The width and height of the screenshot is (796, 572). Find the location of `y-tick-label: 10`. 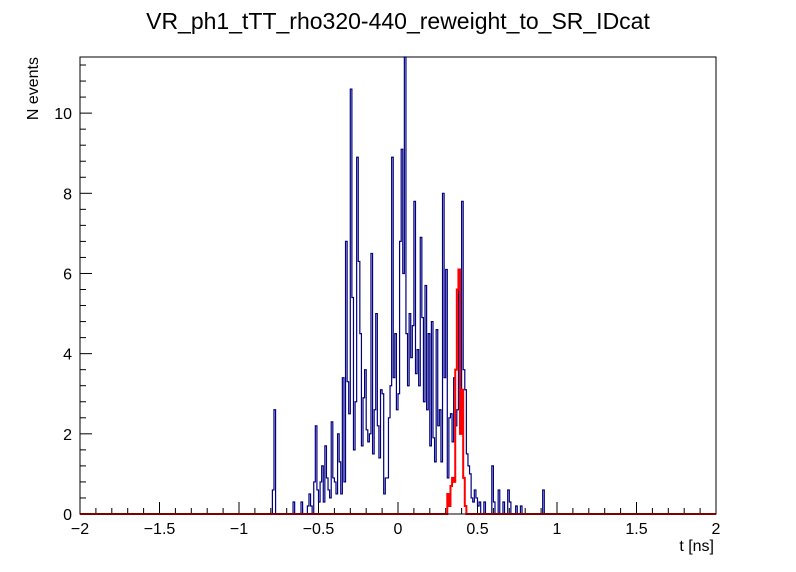

y-tick-label: 10 is located at coordinates (63, 114).